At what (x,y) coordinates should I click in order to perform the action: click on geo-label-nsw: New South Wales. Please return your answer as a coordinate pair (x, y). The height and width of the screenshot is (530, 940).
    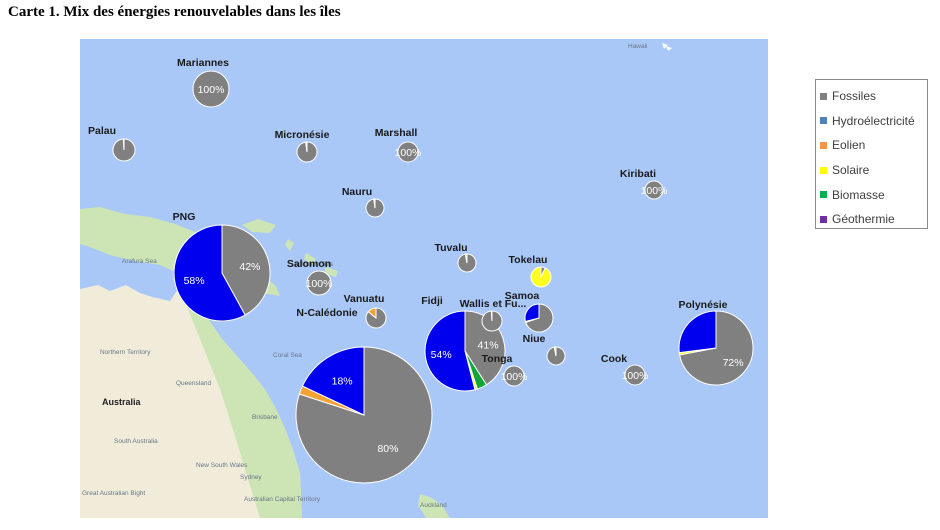
    Looking at the image, I should click on (222, 465).